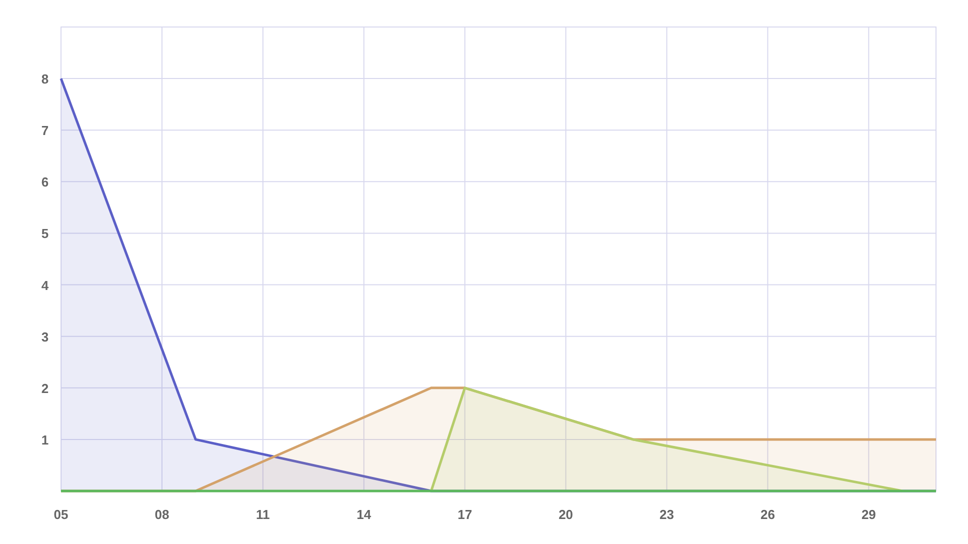 This screenshot has height=544, width=968. I want to click on x-tick-label: 26, so click(767, 514).